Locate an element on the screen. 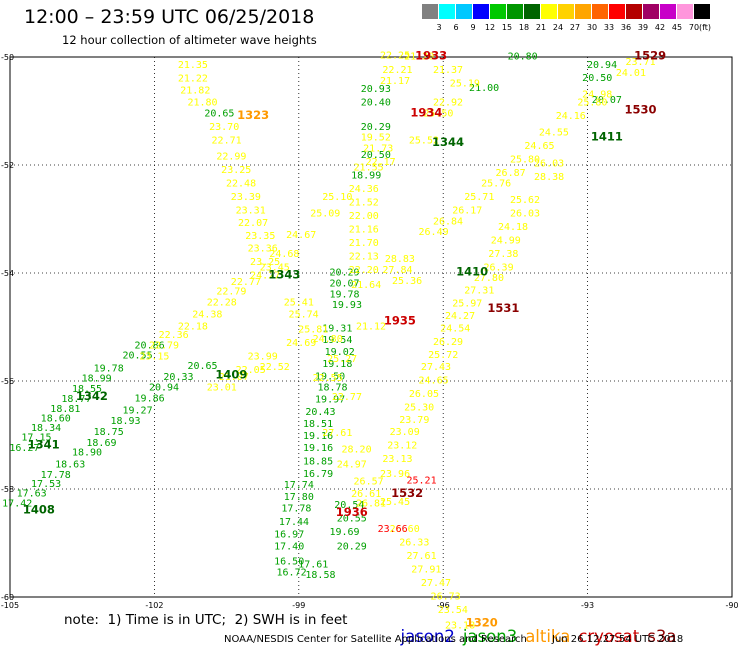  swh-point-label: 27.84 is located at coordinates (397, 270).